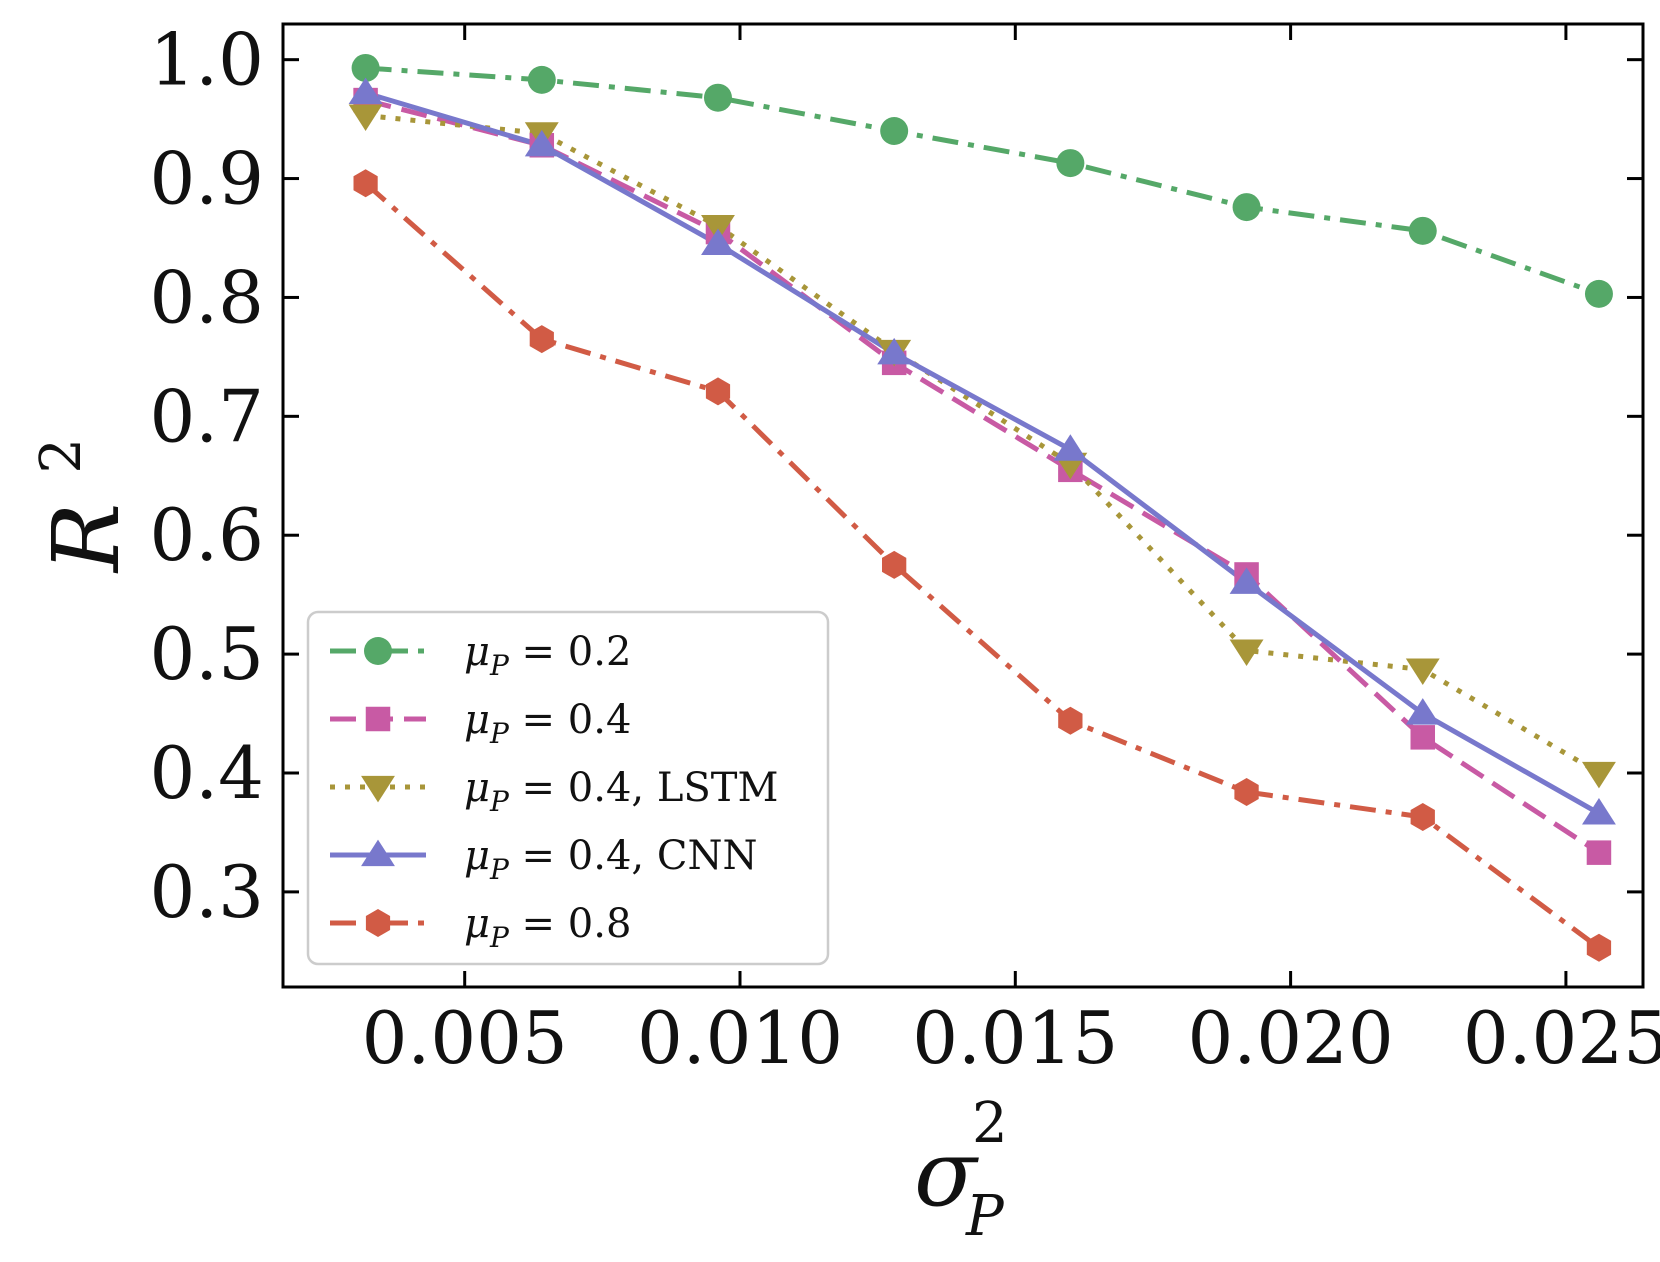  Describe the element at coordinates (717, 97) in the screenshot. I see `data-point-s0-p2` at that location.